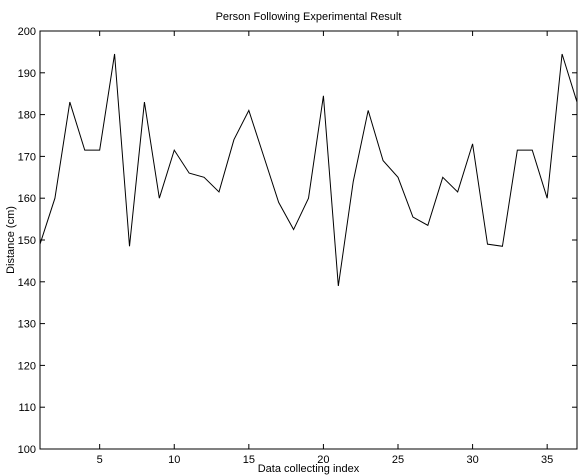 This screenshot has width=579, height=476. Describe the element at coordinates (27, 241) in the screenshot. I see `y-tick-label: 150` at that location.